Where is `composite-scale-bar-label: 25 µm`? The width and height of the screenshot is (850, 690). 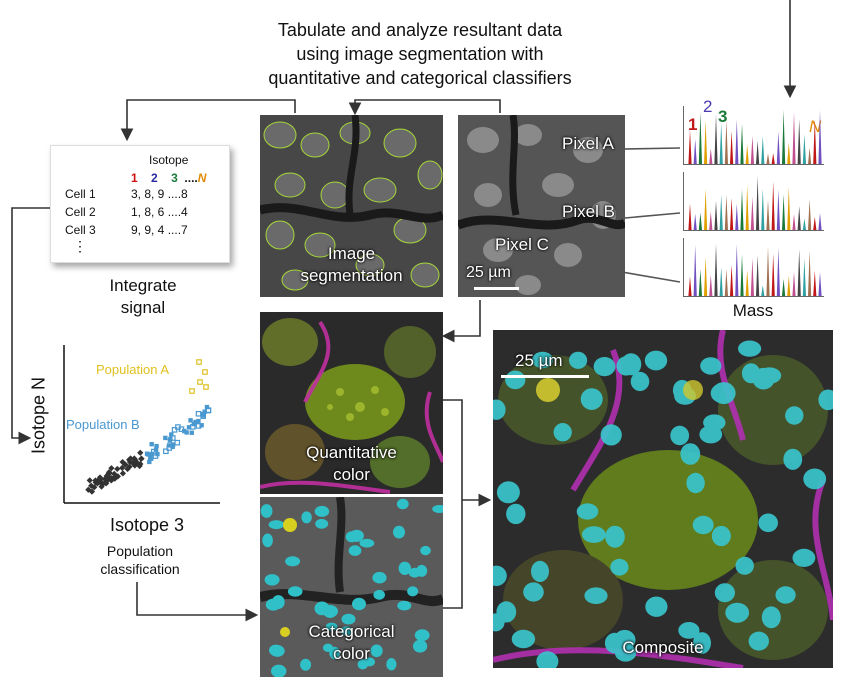 composite-scale-bar-label: 25 µm is located at coordinates (539, 360).